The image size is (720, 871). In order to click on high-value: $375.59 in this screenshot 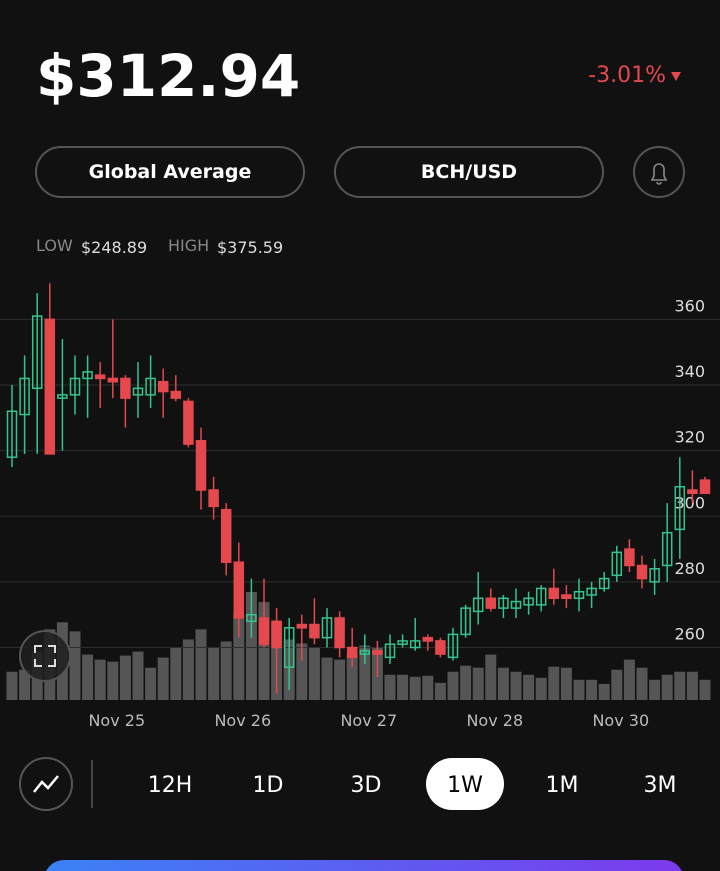, I will do `click(250, 247)`.